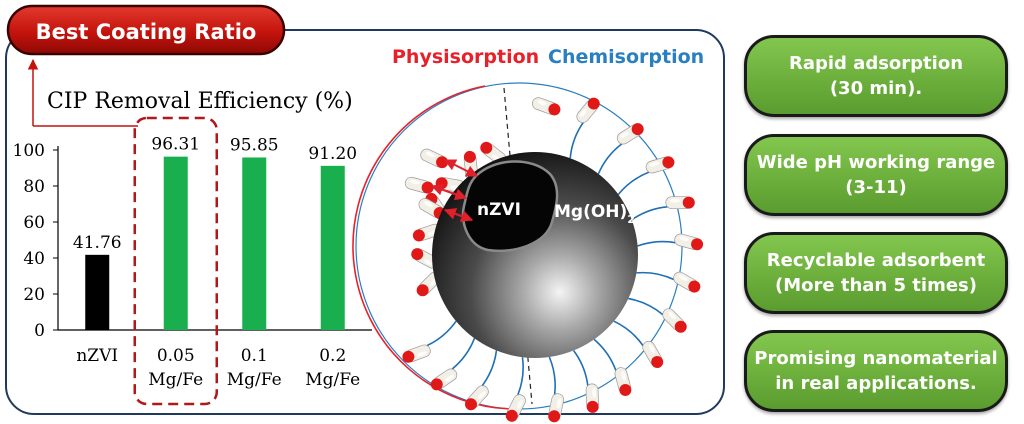 The image size is (1024, 424). I want to click on best-coating-badge: Best Coating Ratio, so click(146, 30).